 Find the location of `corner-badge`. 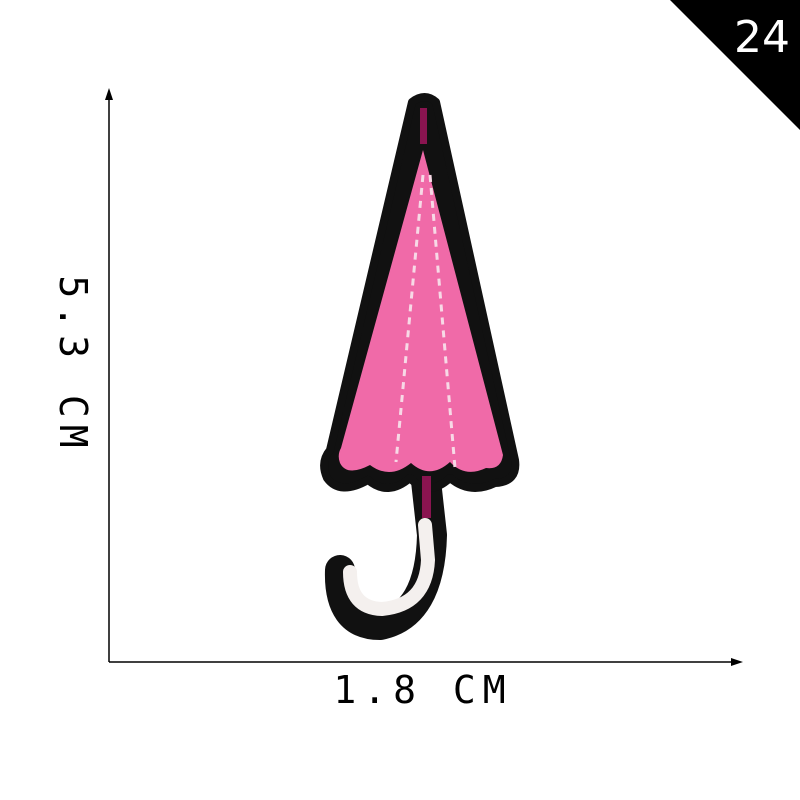

corner-badge is located at coordinates (735, 65).